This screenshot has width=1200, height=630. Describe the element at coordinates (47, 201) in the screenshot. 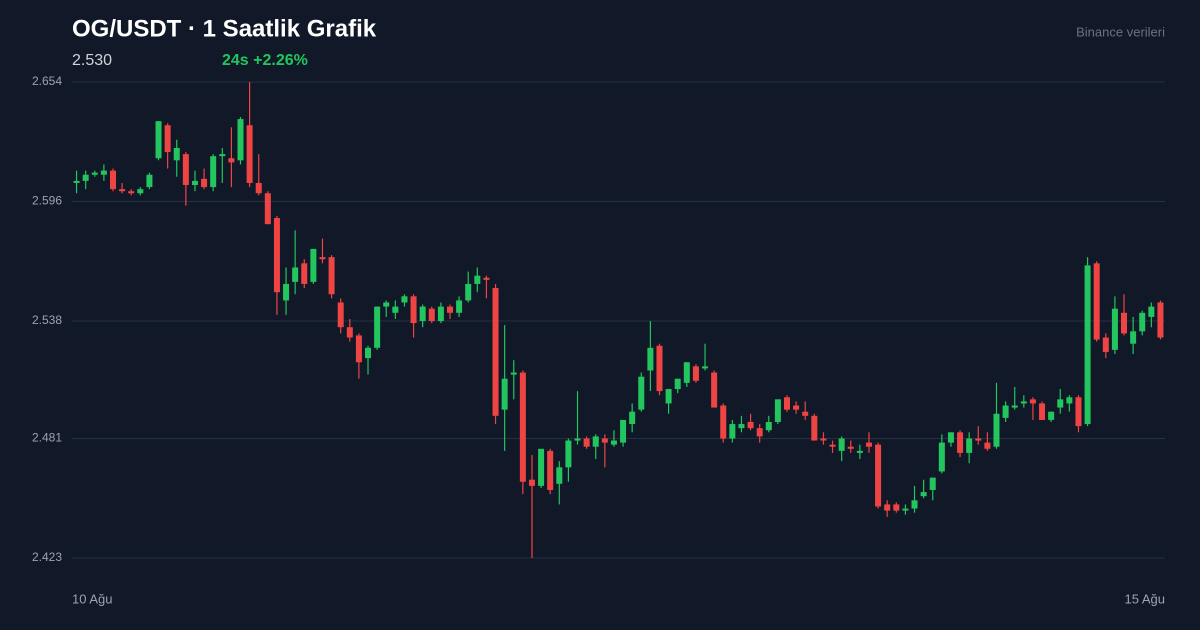

I see `y-tick-label: 2.596` at that location.